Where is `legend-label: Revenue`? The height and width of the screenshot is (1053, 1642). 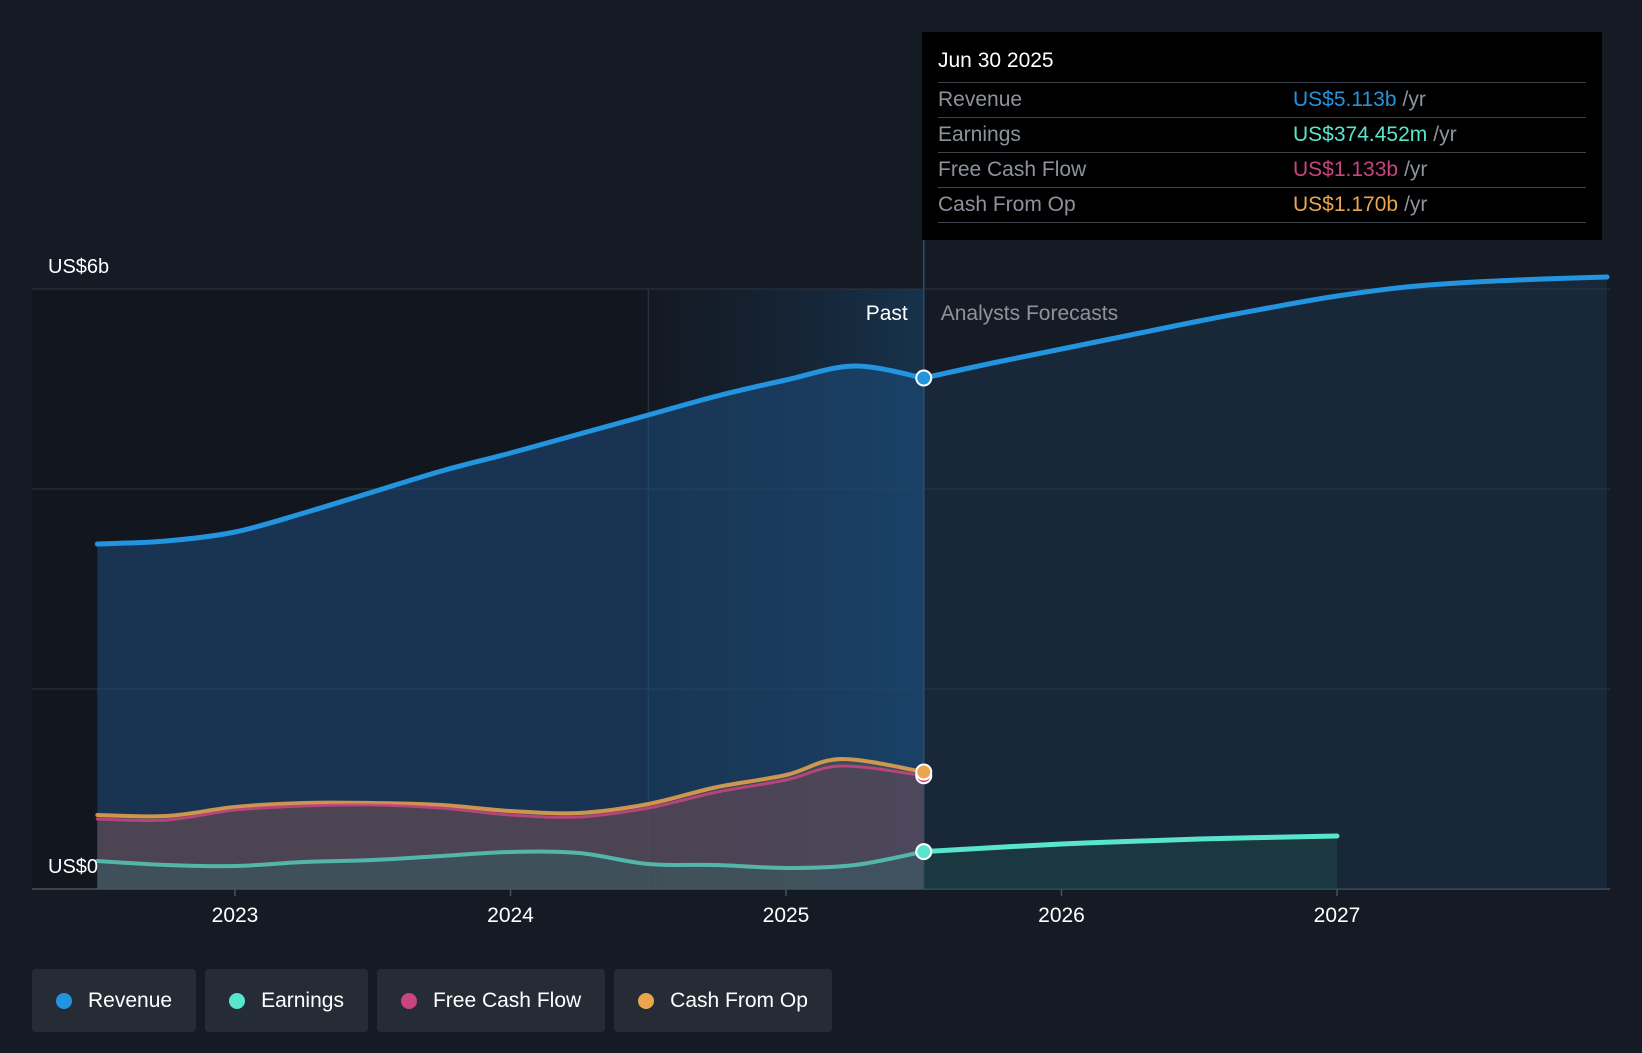
legend-label: Revenue is located at coordinates (130, 1000).